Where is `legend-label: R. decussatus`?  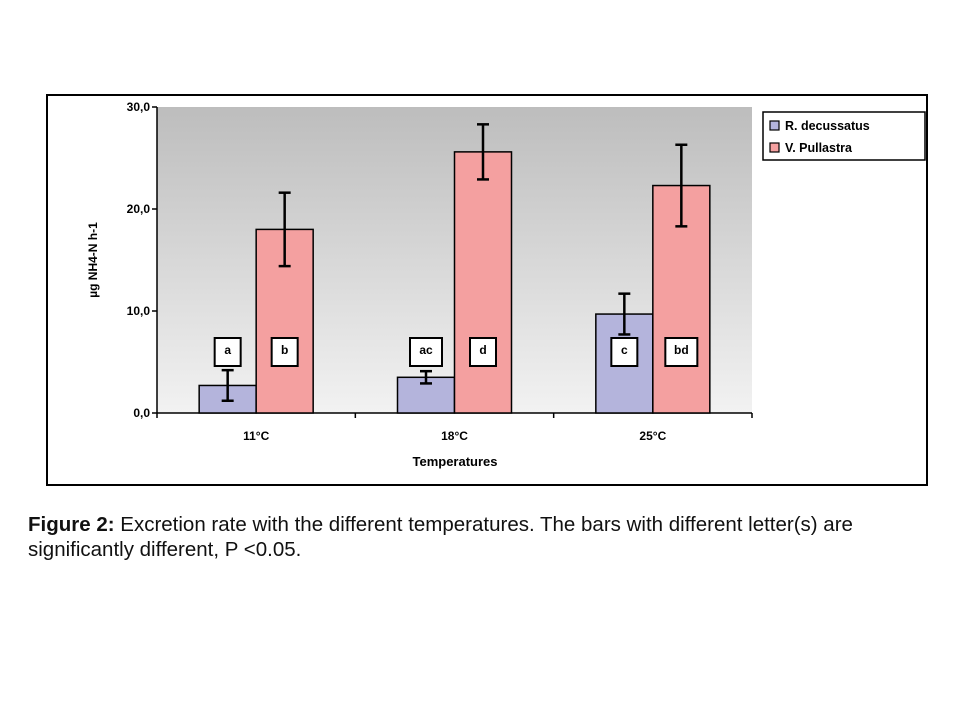
legend-label: R. decussatus is located at coordinates (827, 126).